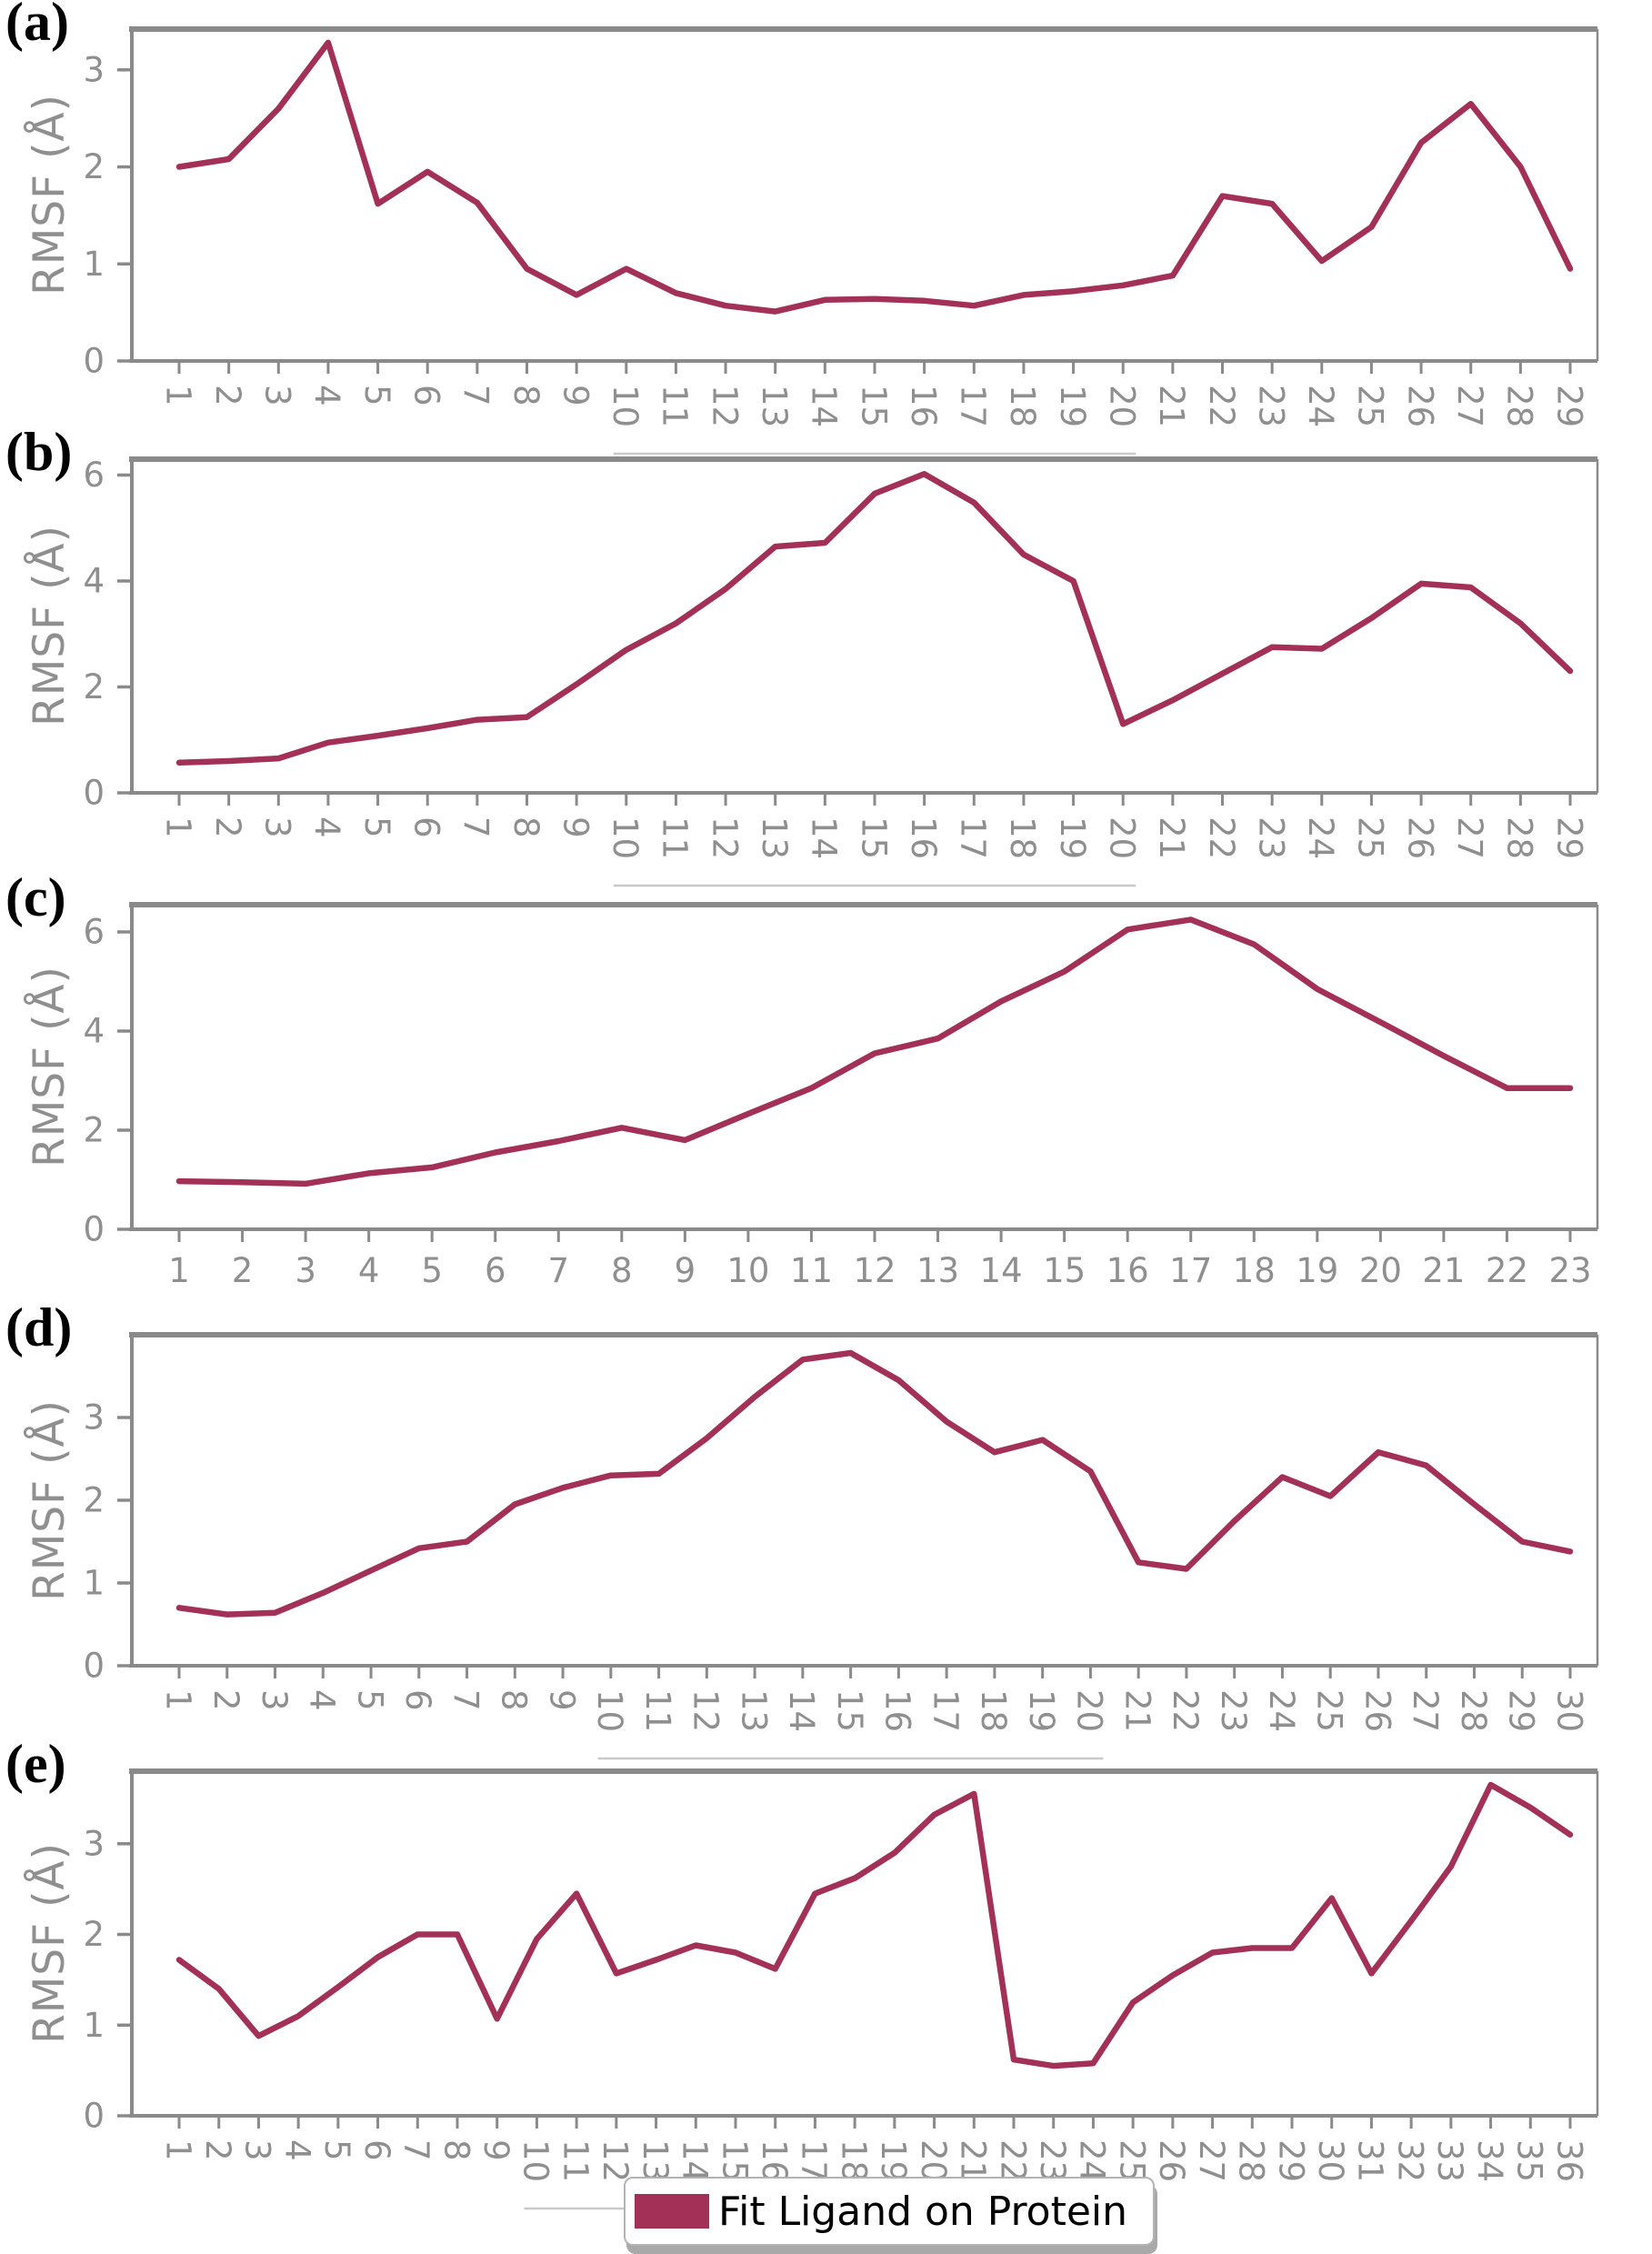  Describe the element at coordinates (875, 1925) in the screenshot. I see `rmsf-line-e` at that location.